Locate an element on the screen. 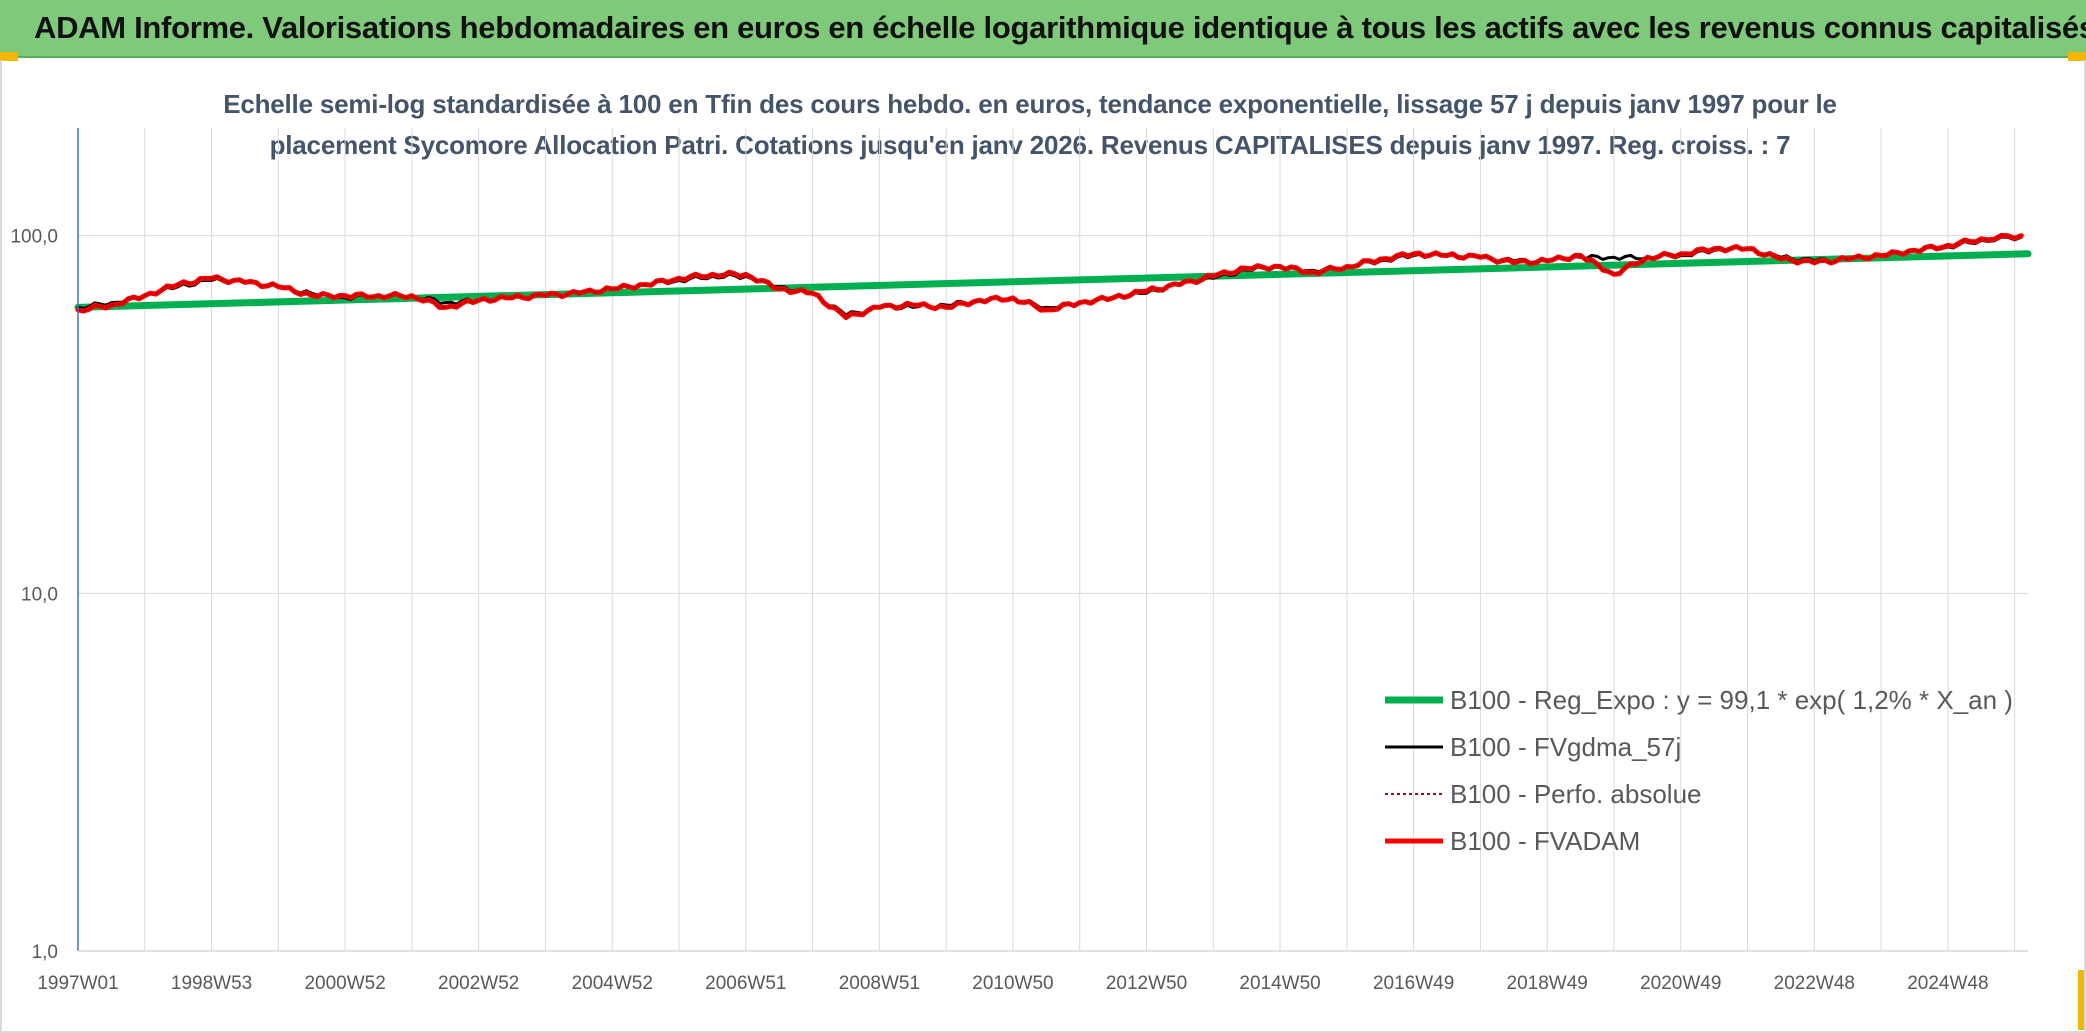 Image resolution: width=2086 pixels, height=1033 pixels. x-tick-label: 1997W01 is located at coordinates (77, 983).